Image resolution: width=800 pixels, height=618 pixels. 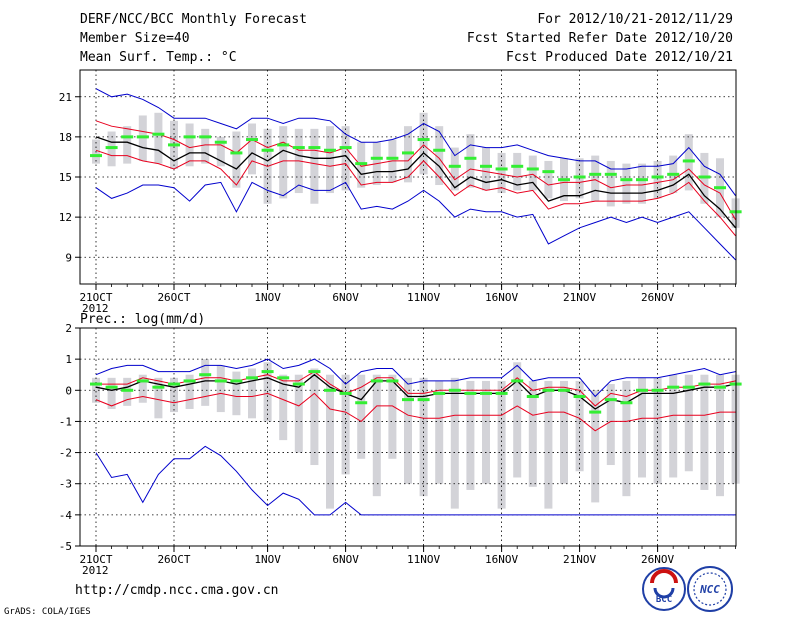 What do you see at coordinates (664, 576) in the screenshot?
I see `bcc-logo-swirl-red` at bounding box center [664, 576].